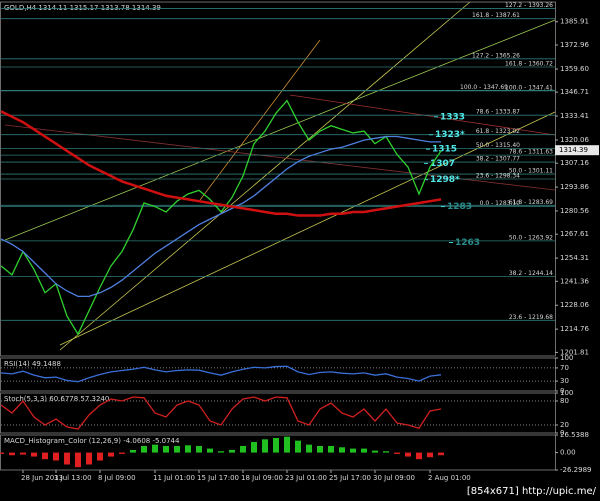 The image size is (600, 501). Describe the element at coordinates (496, 55) in the screenshot. I see `fib-label: 127.2 - 1365.26` at that location.